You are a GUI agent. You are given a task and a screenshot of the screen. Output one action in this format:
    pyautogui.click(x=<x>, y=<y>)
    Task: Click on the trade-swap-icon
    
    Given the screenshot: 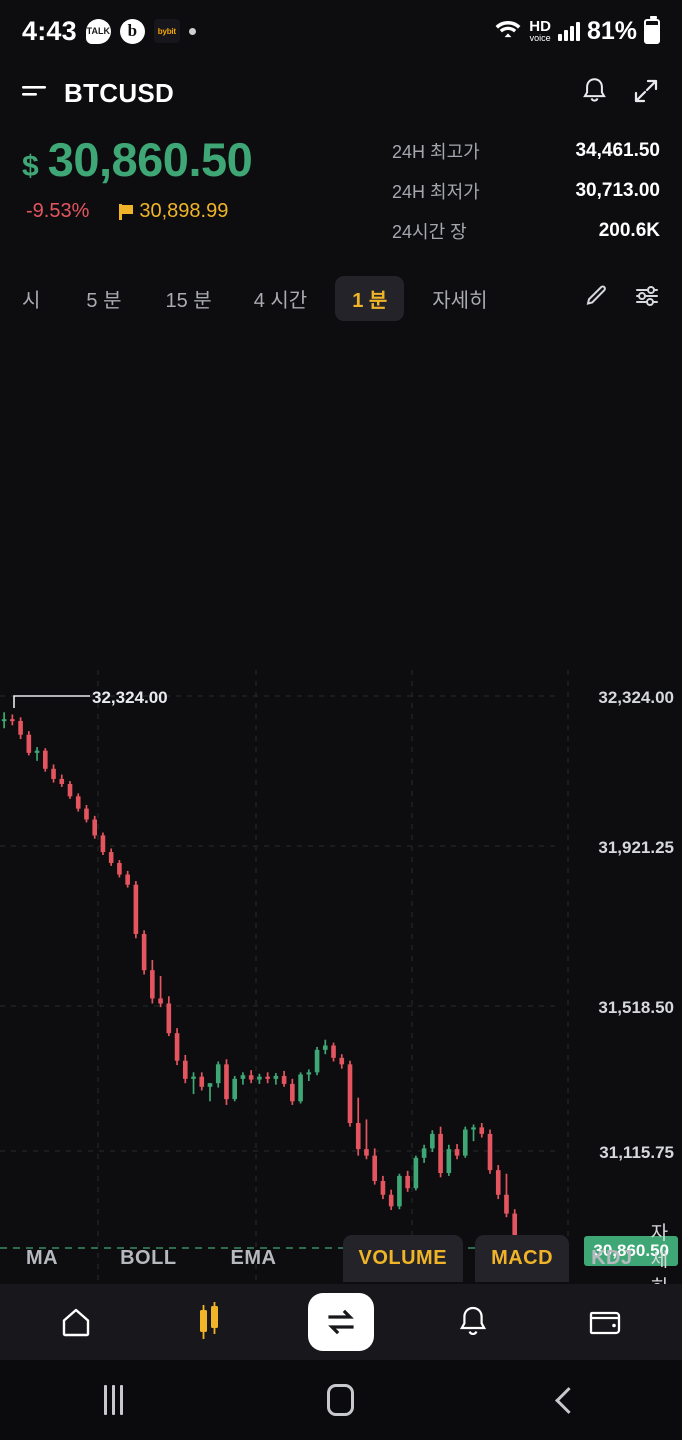 What is the action you would take?
    pyautogui.click(x=340, y=1322)
    